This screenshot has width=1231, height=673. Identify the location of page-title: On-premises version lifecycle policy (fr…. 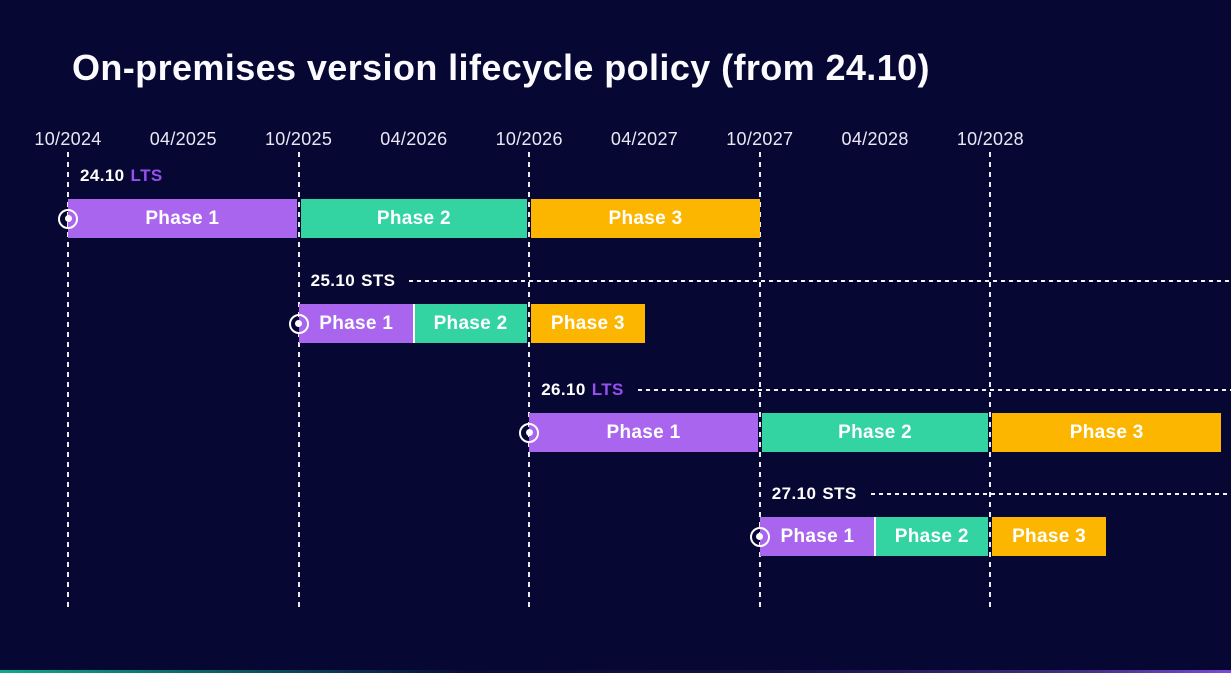
(501, 67).